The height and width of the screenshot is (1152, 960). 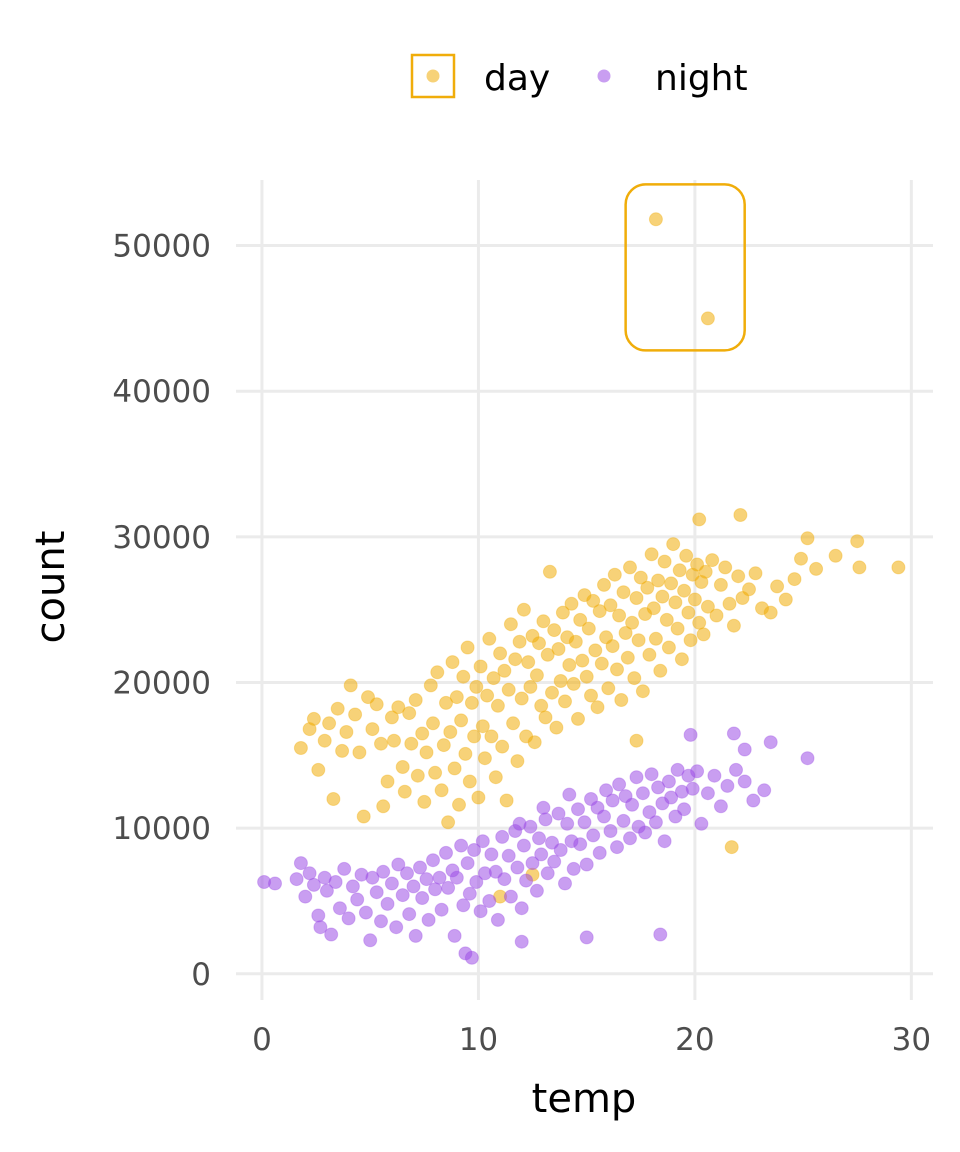 I want to click on y-tick-label: 20000, so click(x=161, y=683).